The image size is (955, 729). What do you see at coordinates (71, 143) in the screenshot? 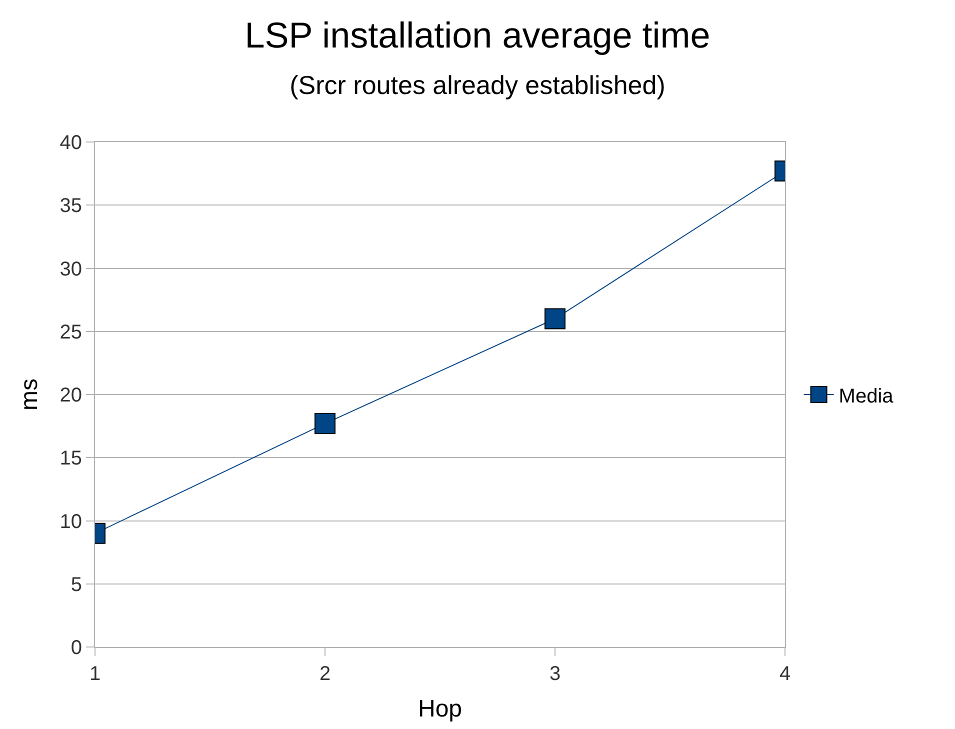
I see `y-tick-label: 40` at bounding box center [71, 143].